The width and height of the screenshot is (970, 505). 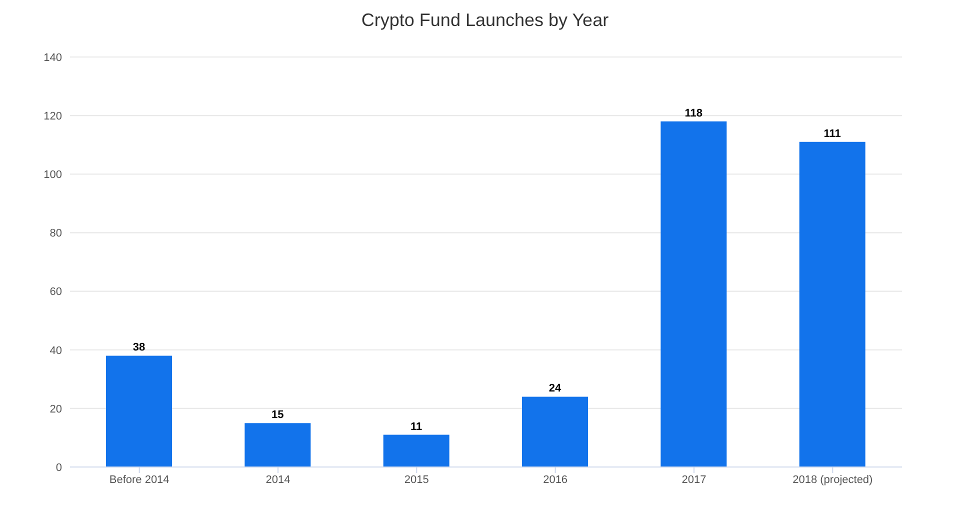 What do you see at coordinates (278, 415) in the screenshot?
I see `data-label: 15` at bounding box center [278, 415].